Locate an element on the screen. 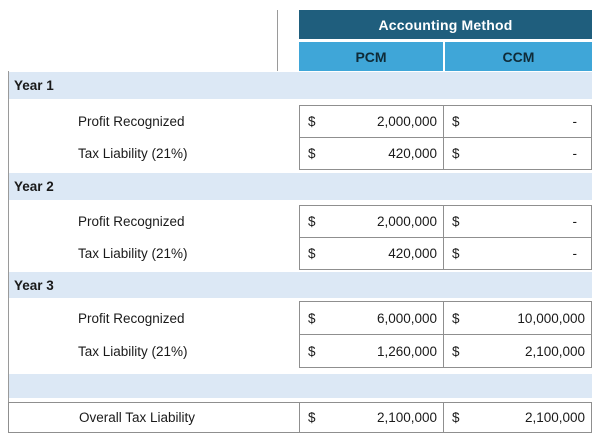 Image resolution: width=600 pixels, height=444 pixels. row-label-tax-y3: Tax Liability (21%) is located at coordinates (133, 351).